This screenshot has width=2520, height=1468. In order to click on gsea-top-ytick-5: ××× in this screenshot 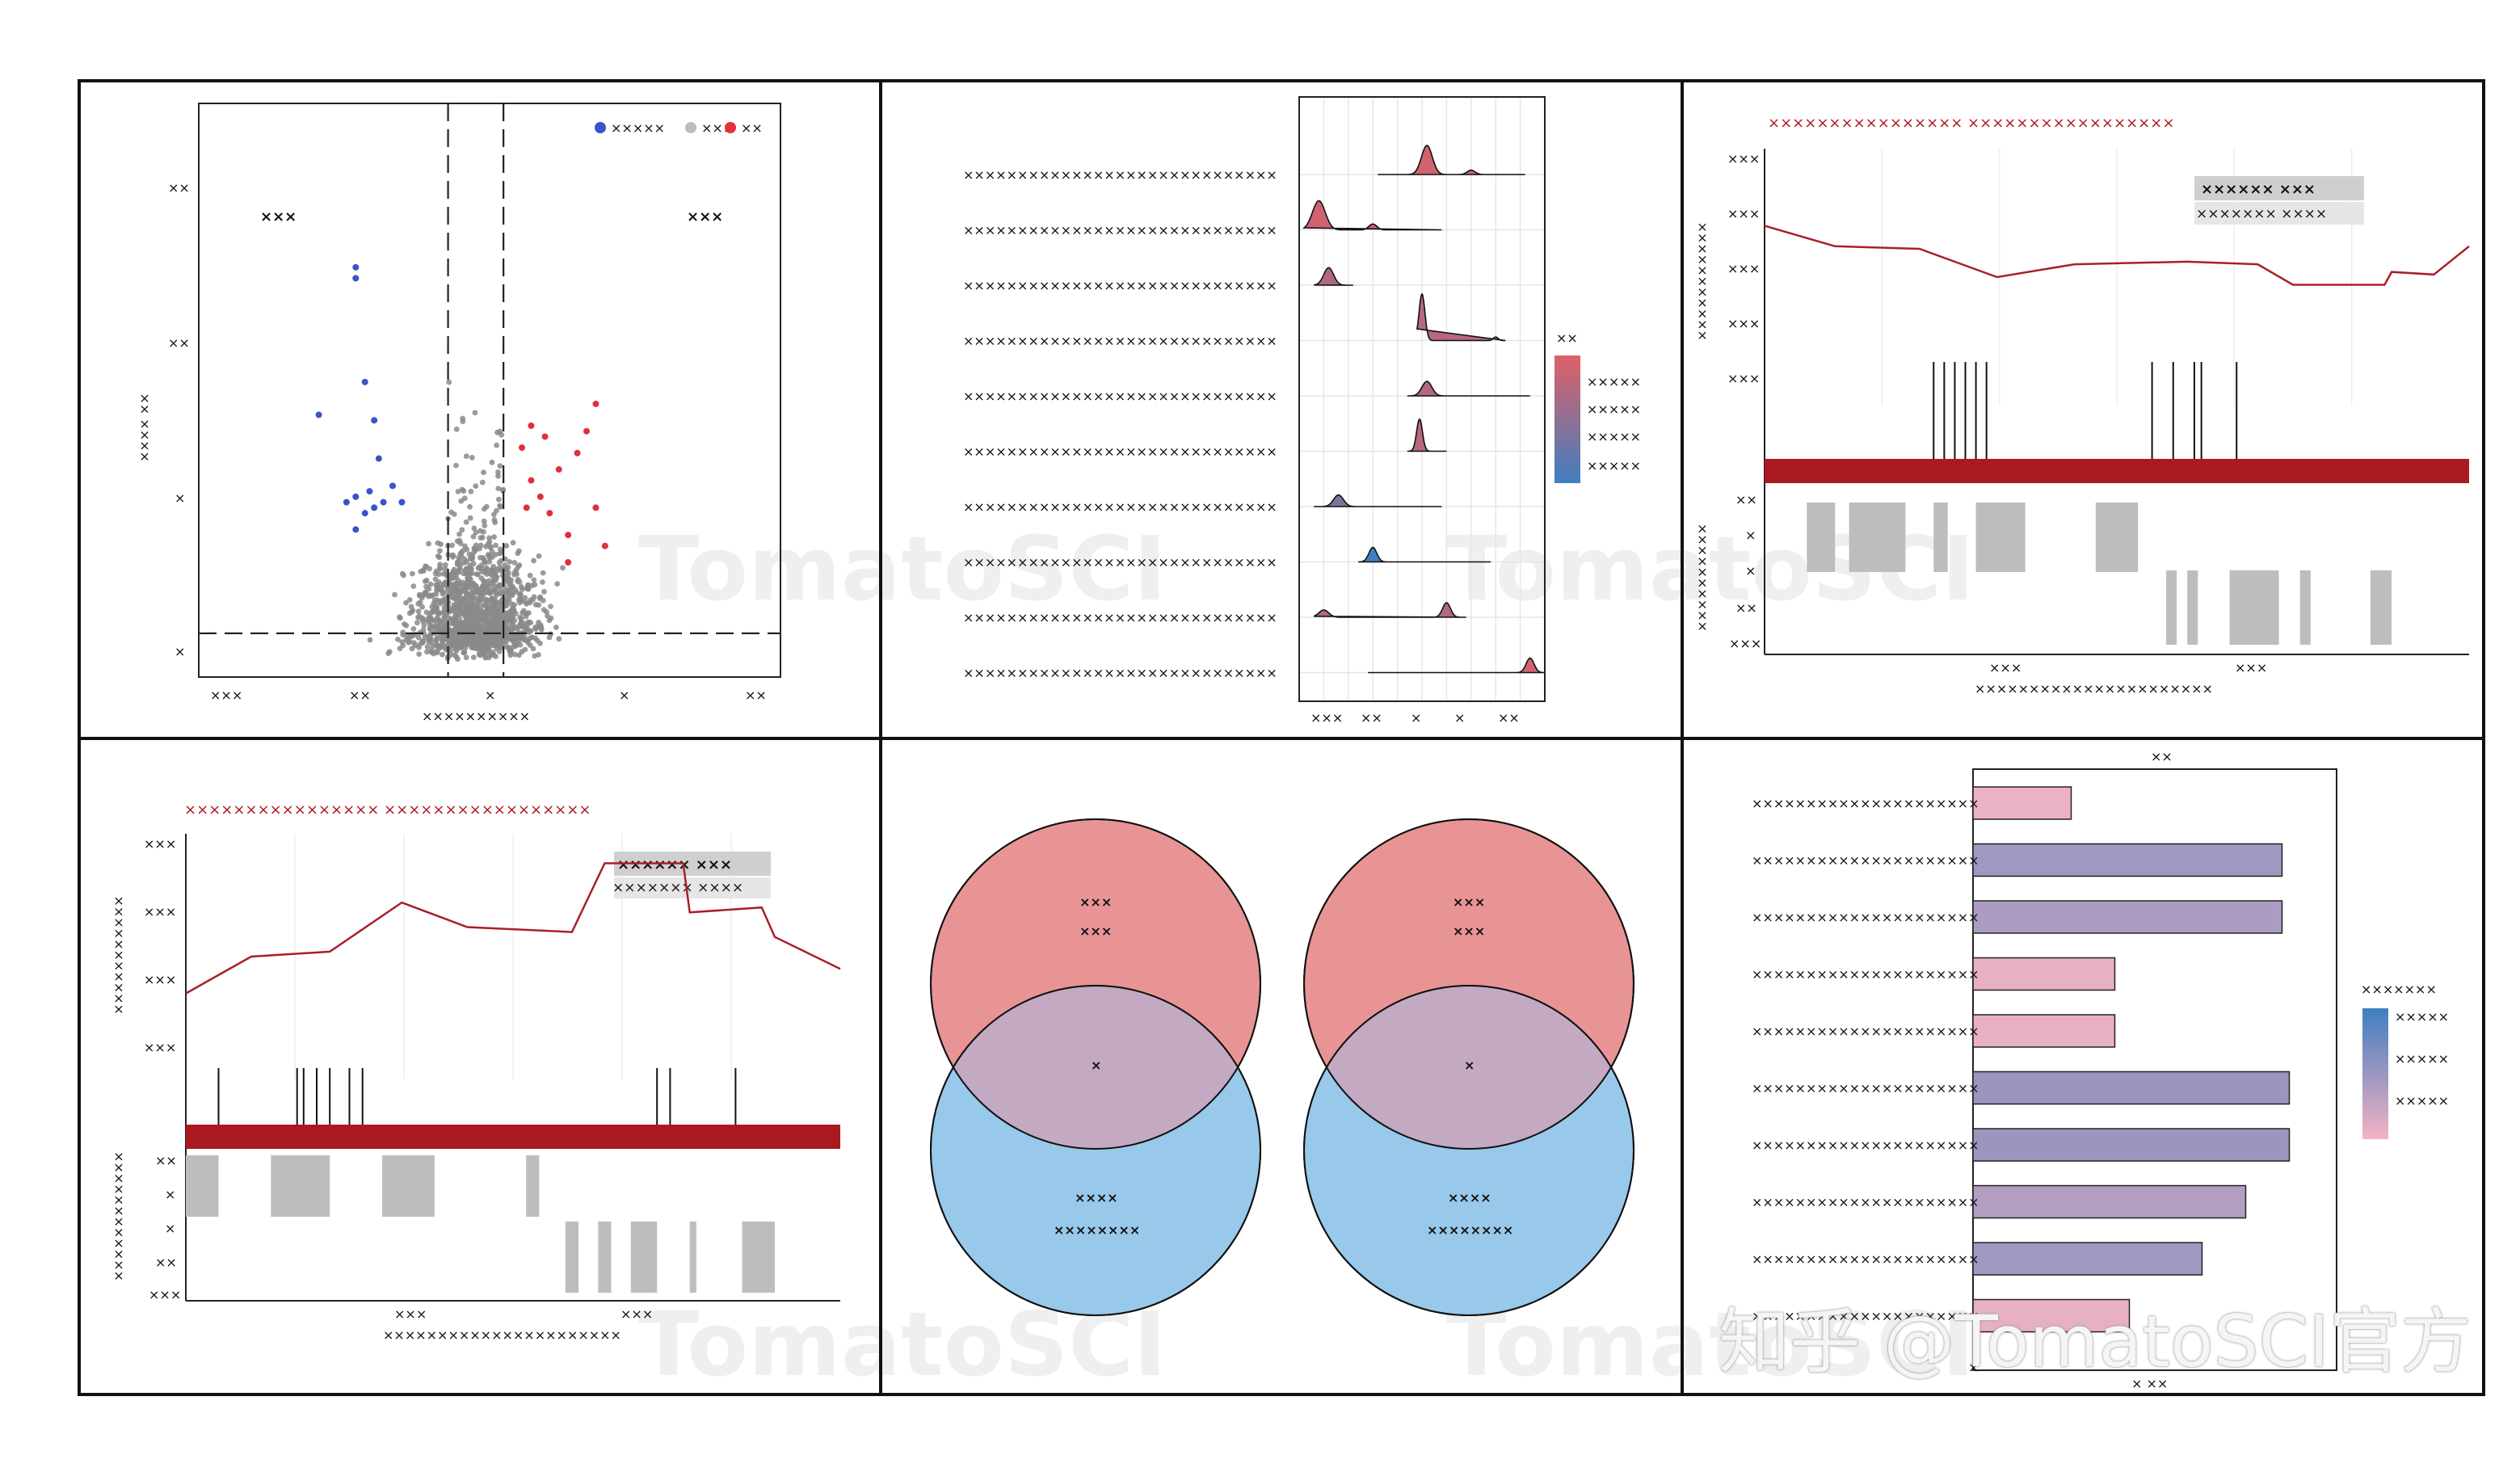, I will do `click(1744, 378)`.